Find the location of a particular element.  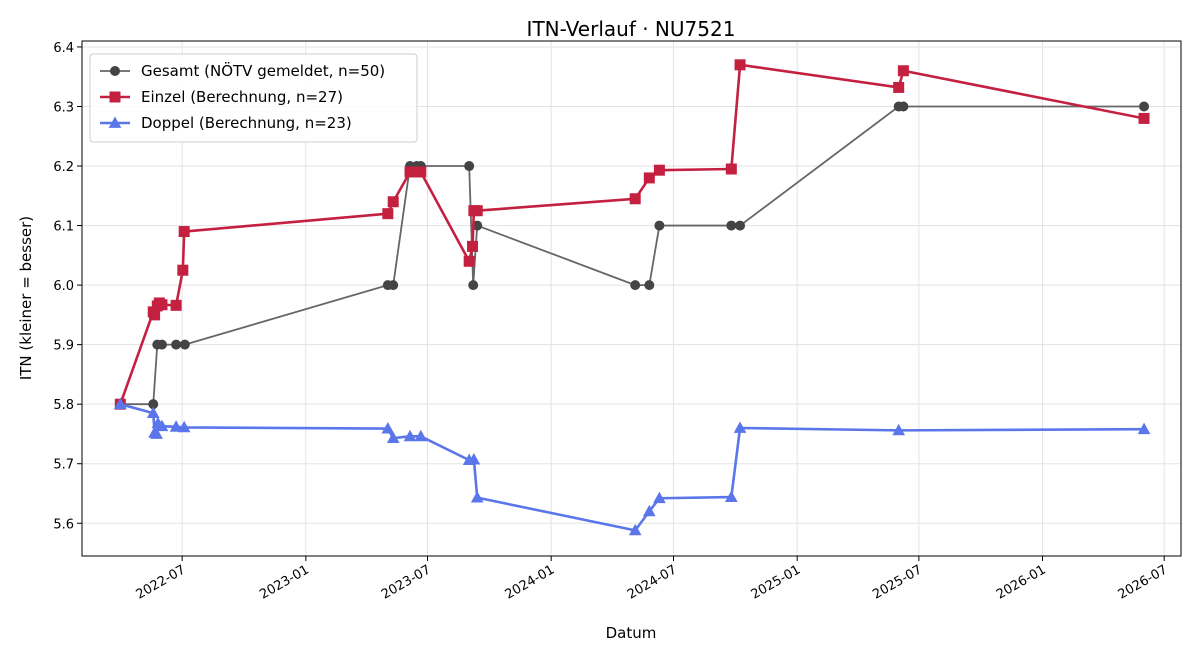

y-tick-label: 6.1 is located at coordinates (63, 227).